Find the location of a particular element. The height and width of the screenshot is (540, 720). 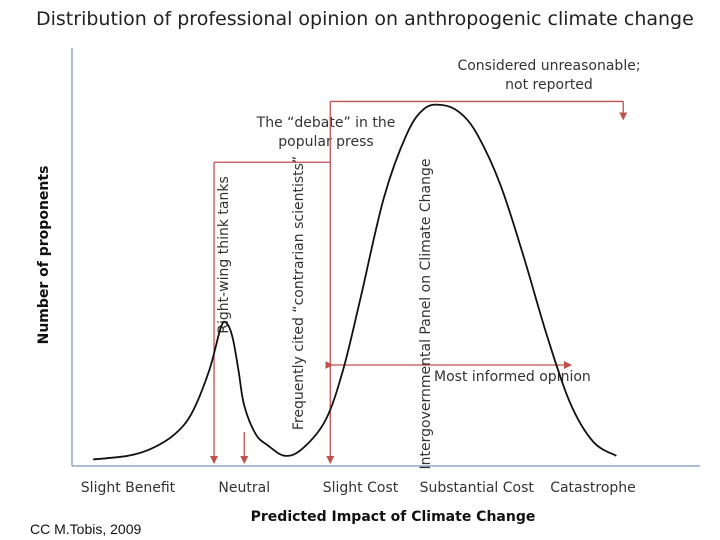

x-tick-label-4: Catastrophe is located at coordinates (593, 488).